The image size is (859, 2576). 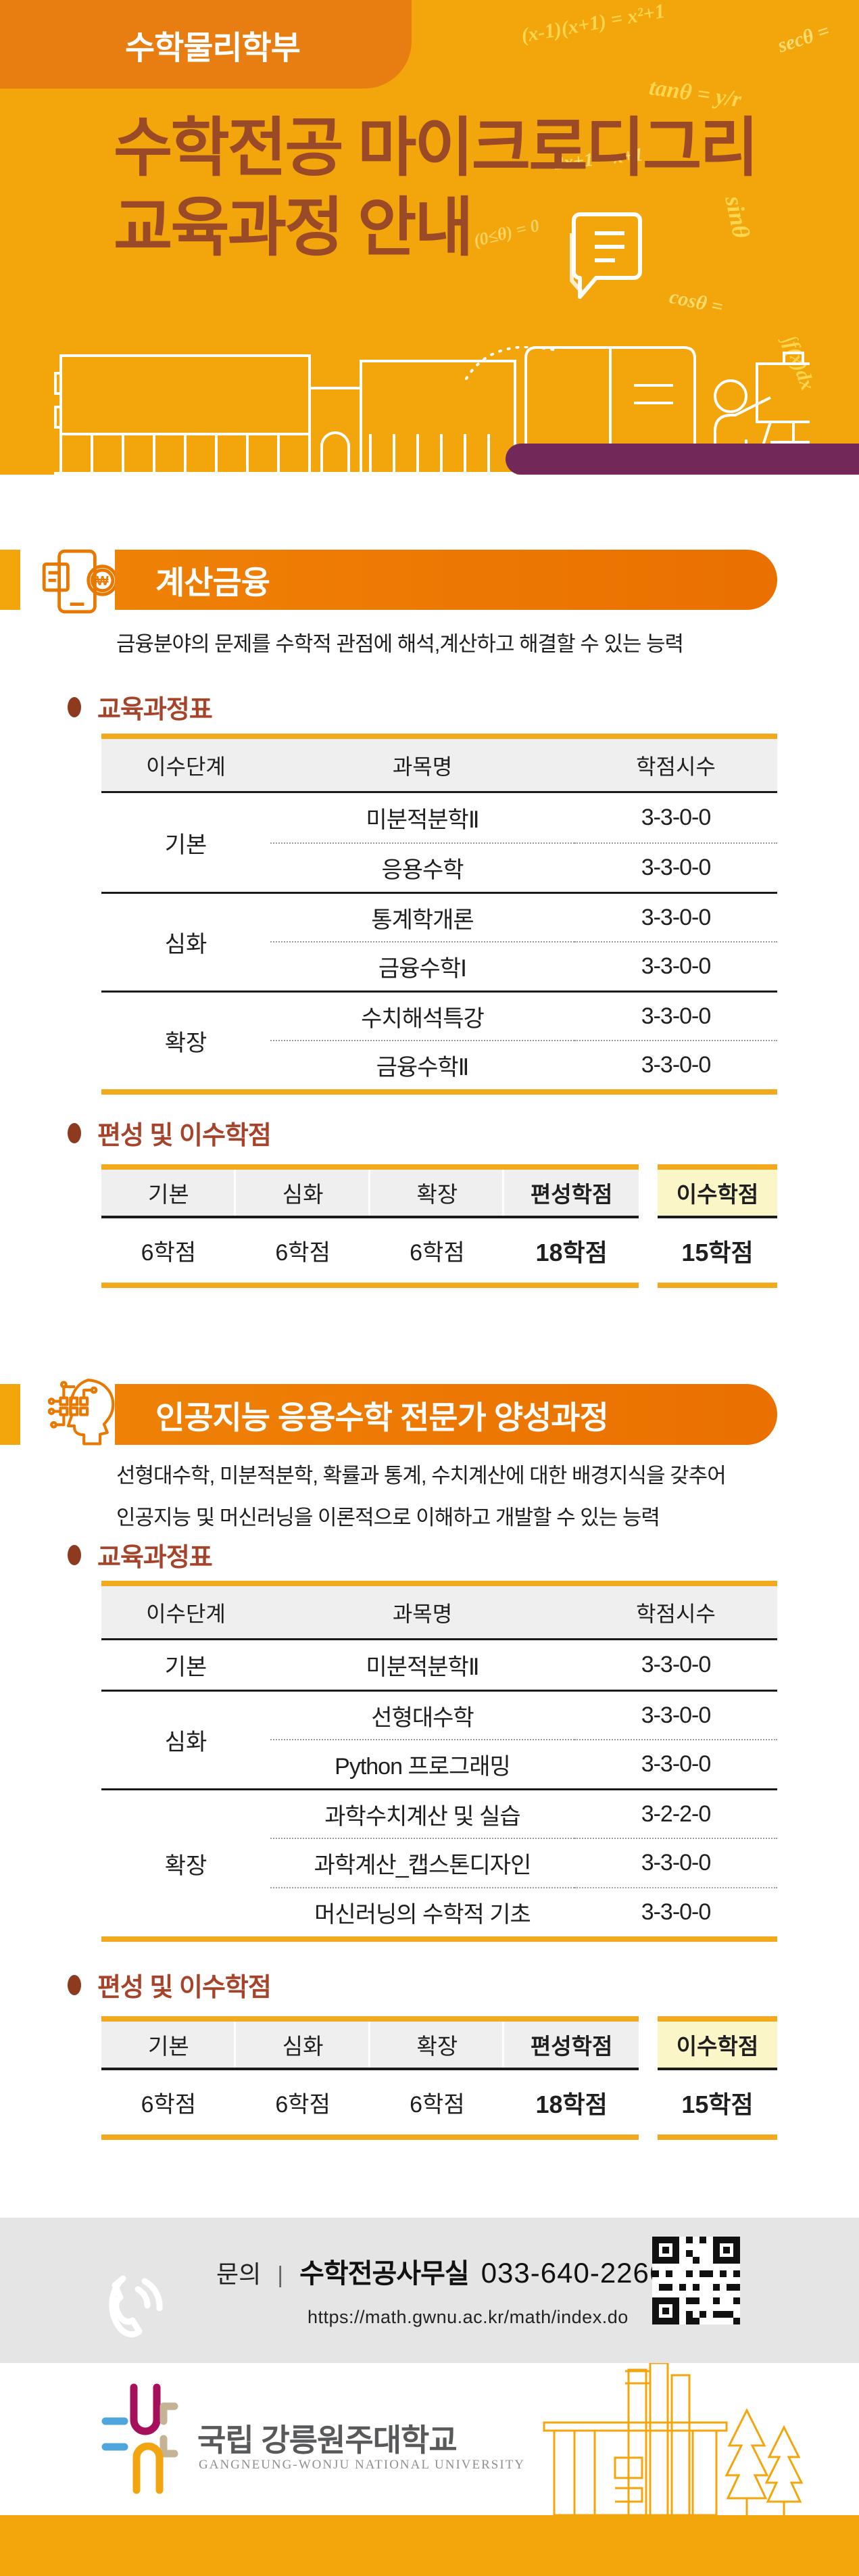 What do you see at coordinates (695, 93) in the screenshot?
I see `math-doodle: tanθ = y/r` at bounding box center [695, 93].